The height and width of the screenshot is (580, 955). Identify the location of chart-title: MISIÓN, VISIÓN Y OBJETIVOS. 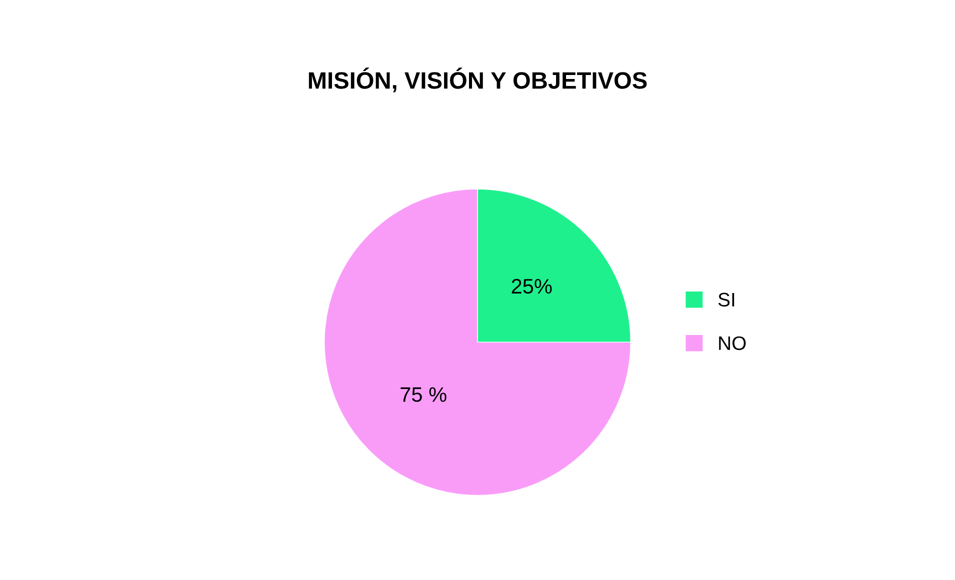
(477, 80).